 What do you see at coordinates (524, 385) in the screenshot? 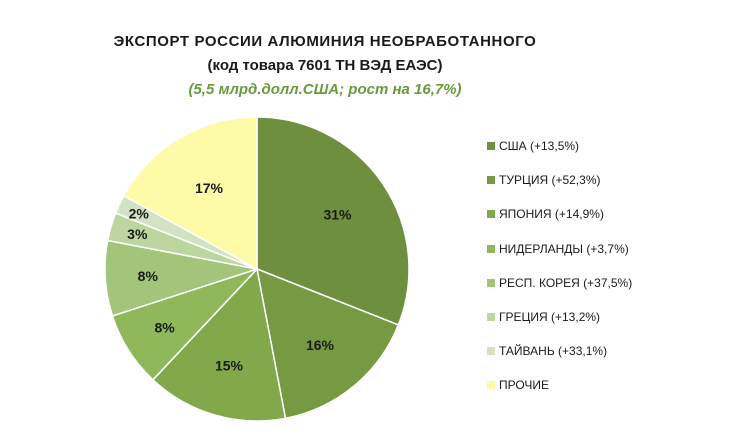
I see `legend-label-7: ПРОЧИЕ` at bounding box center [524, 385].